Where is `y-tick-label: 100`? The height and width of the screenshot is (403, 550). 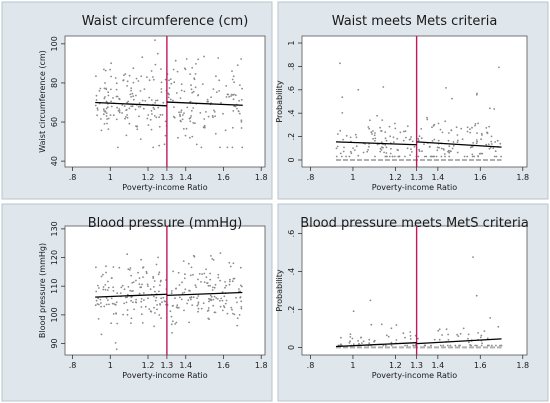 y-tick-label: 100 is located at coordinates (54, 43).